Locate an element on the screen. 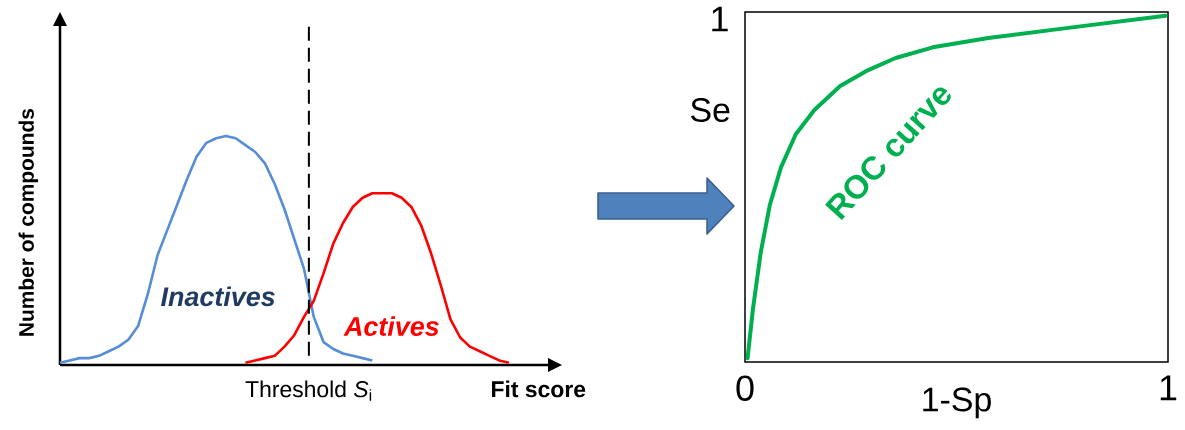 This screenshot has width=1185, height=430. series-label: Inactives is located at coordinates (218, 296).